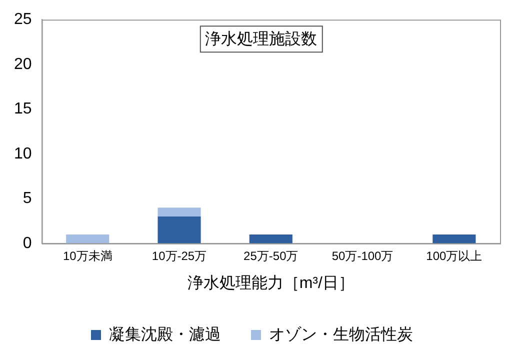 Image resolution: width=514 pixels, height=357 pixels. What do you see at coordinates (27, 243) in the screenshot?
I see `y-tick-label: 0` at bounding box center [27, 243].